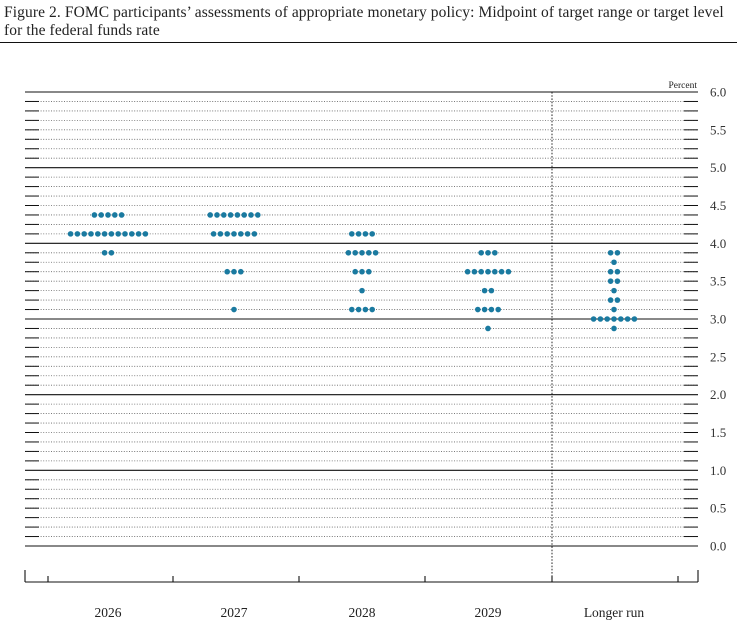 Image resolution: width=737 pixels, height=632 pixels. Describe the element at coordinates (488, 612) in the screenshot. I see `x-category-label: 2029` at that location.